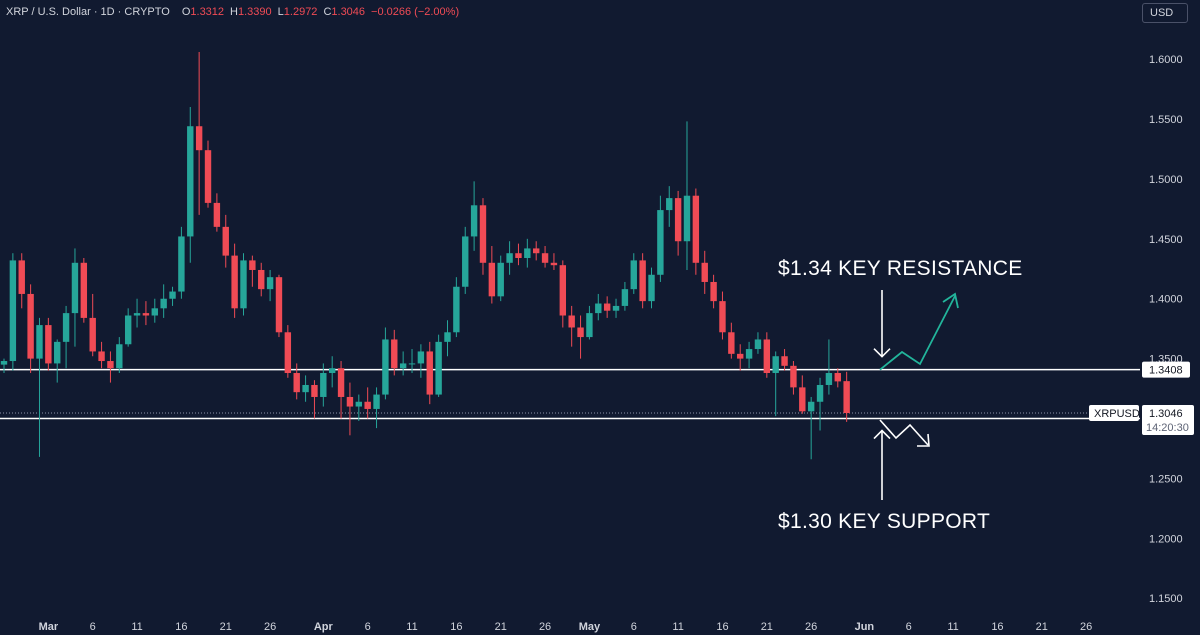  I want to click on open-label: O, so click(186, 12).